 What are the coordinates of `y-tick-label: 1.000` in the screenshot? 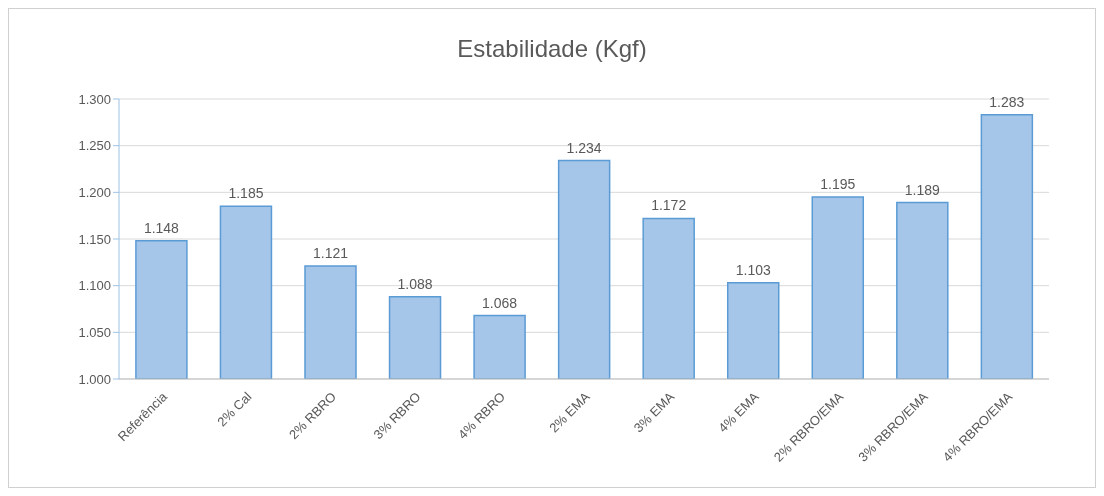 It's located at (94, 379).